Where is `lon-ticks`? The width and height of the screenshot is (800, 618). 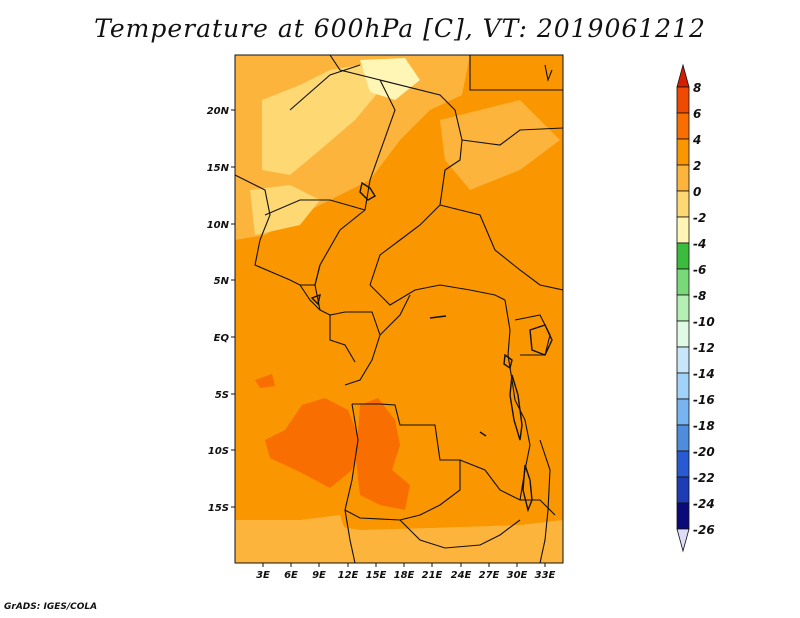
lon-ticks is located at coordinates (404, 565).